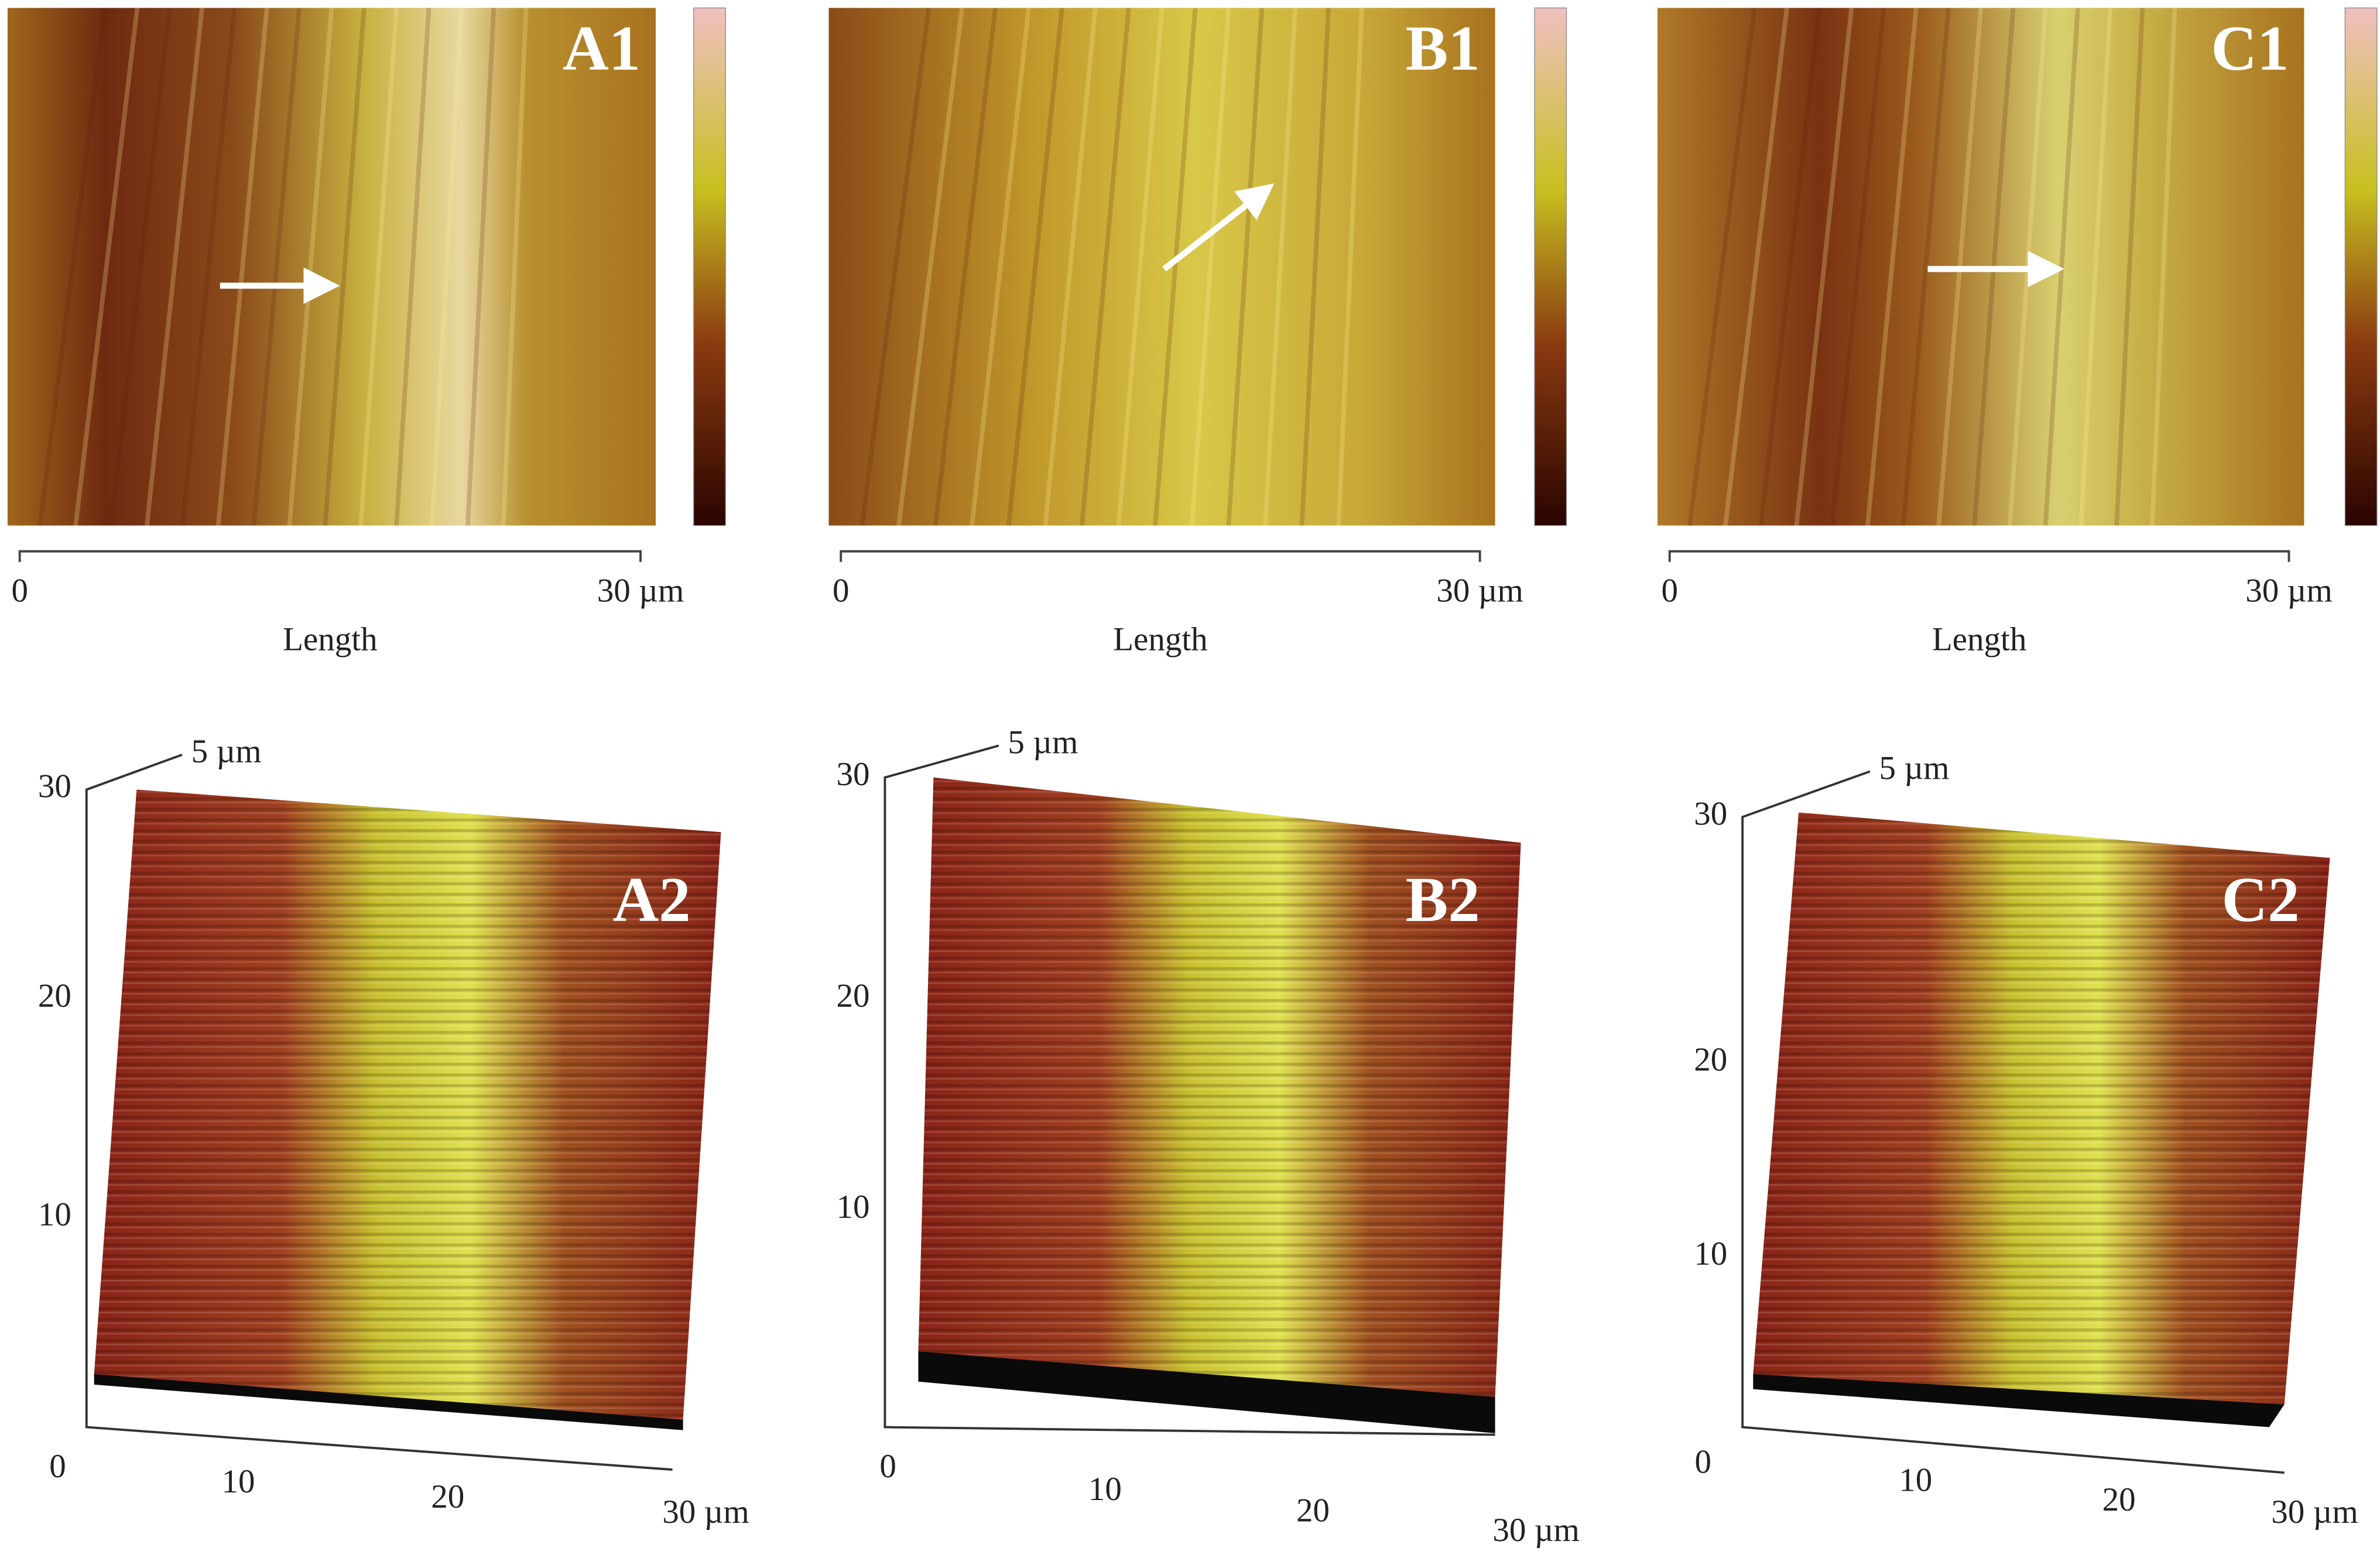 The height and width of the screenshot is (1558, 2380). Describe the element at coordinates (2250, 48) in the screenshot. I see `panel-label: C1` at that location.